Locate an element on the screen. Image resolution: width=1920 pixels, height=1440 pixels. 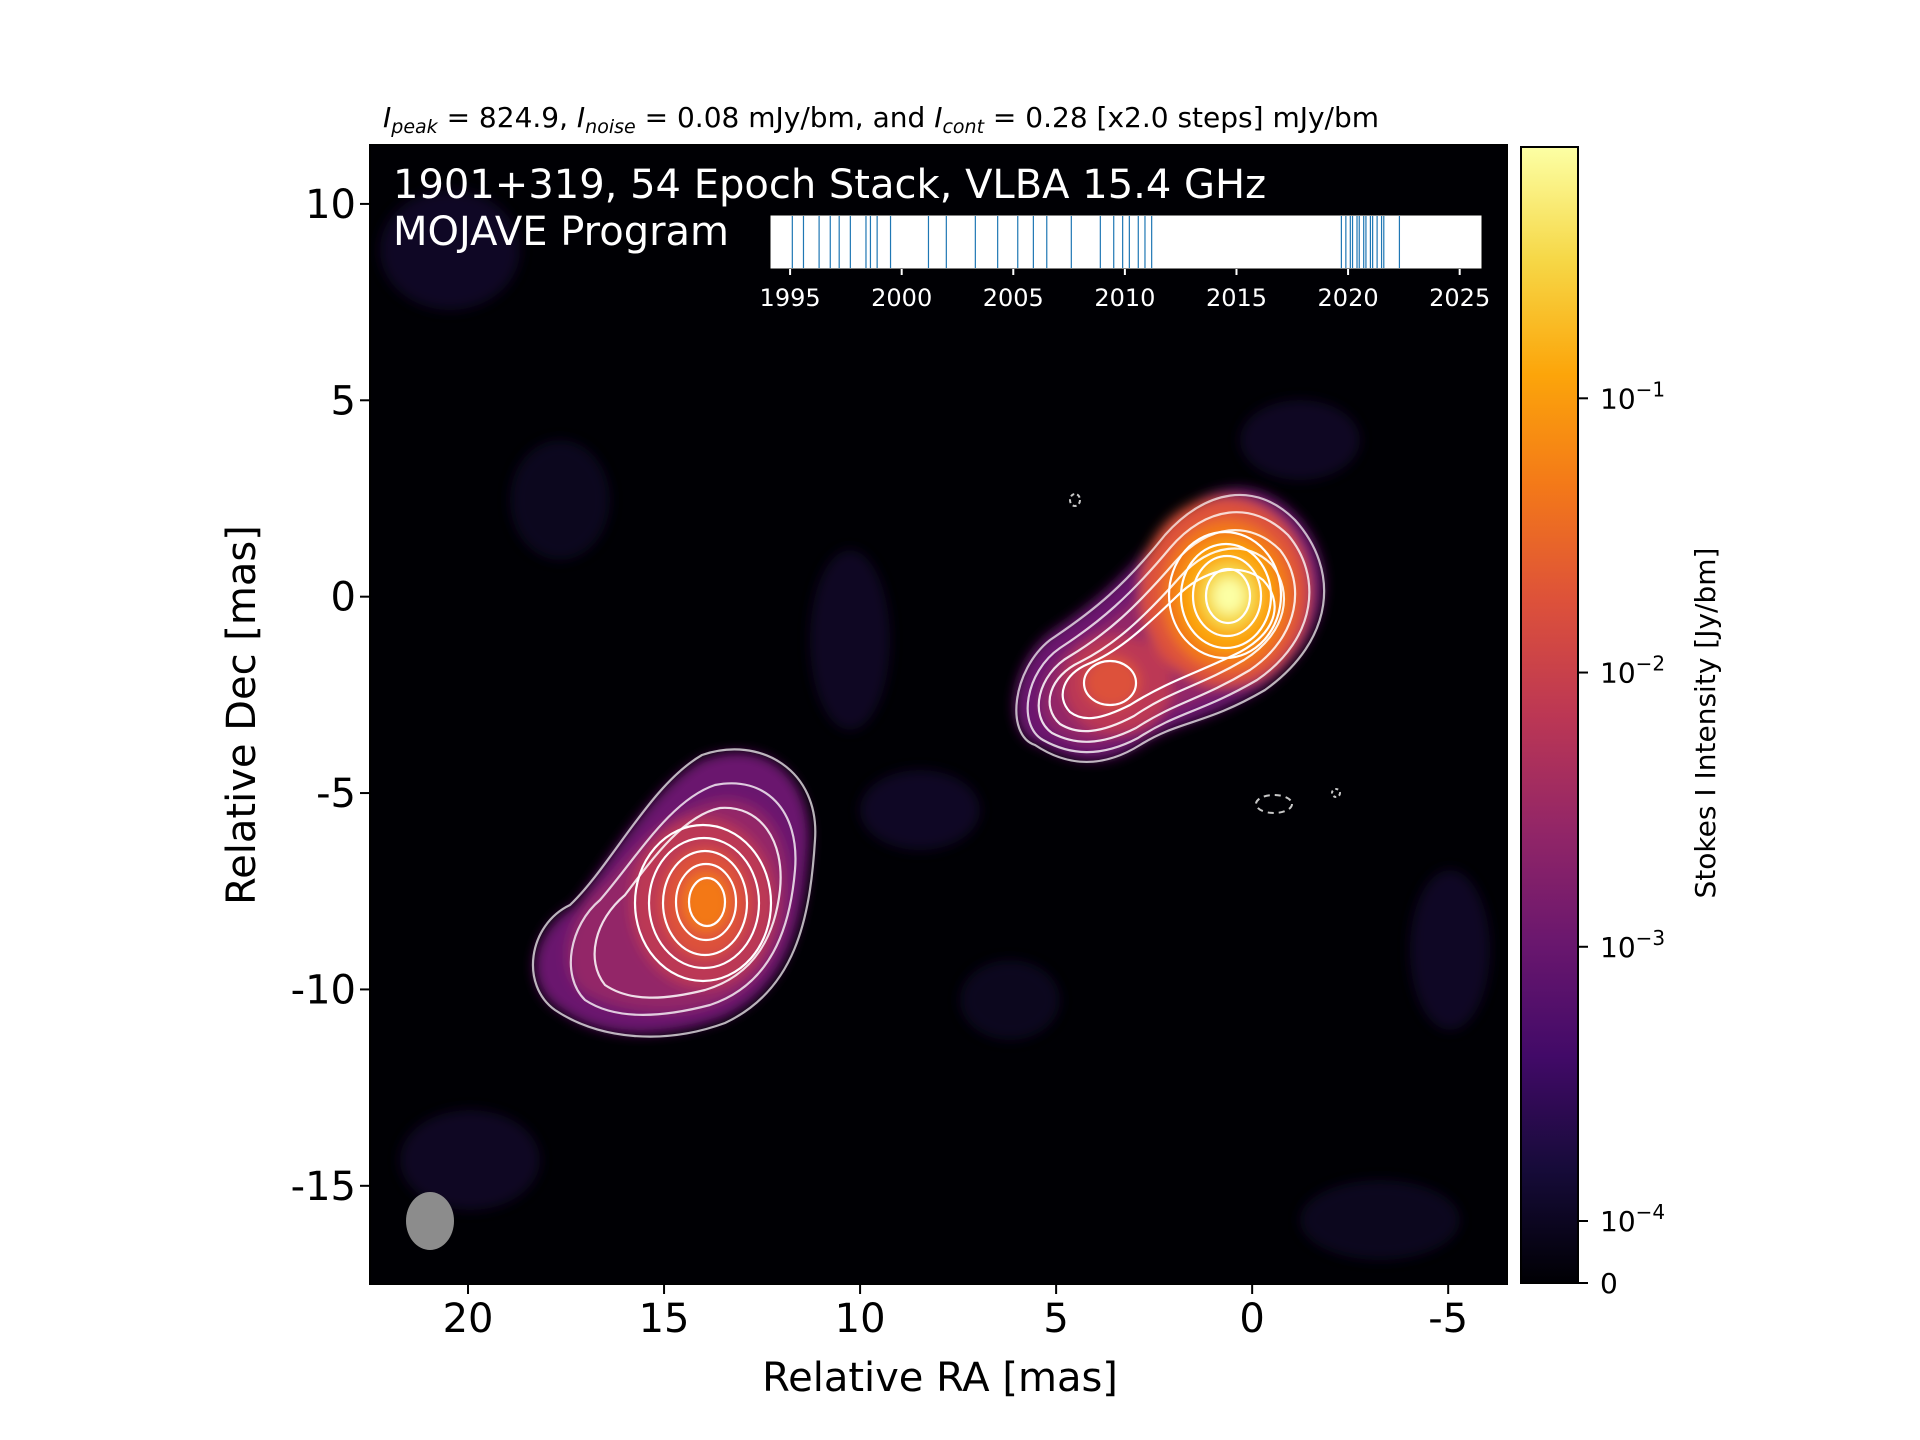
colorbar-ticks: 10⁻¹ 10⁻² 10⁻³ 10⁻⁴ 0 is located at coordinates (1621, 838).